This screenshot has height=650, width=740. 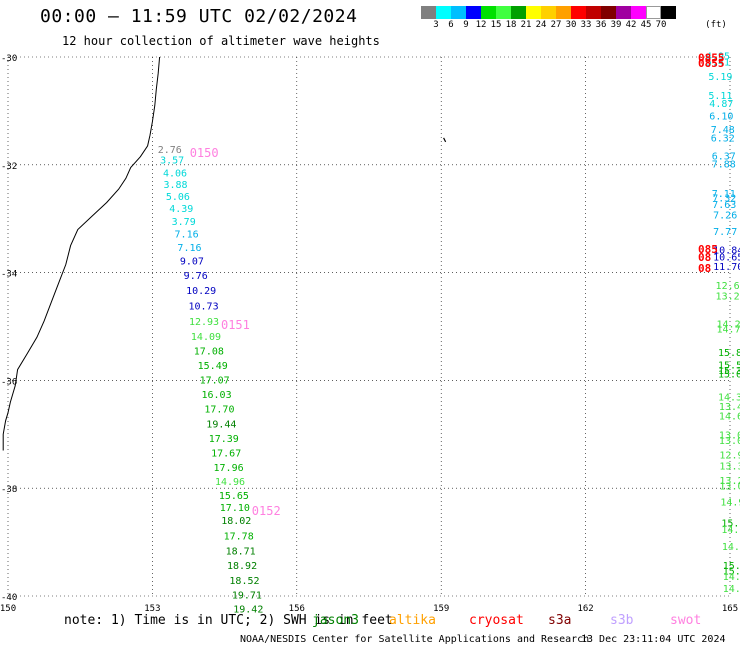 I want to click on y-tick-label: -36, so click(x=9, y=382).